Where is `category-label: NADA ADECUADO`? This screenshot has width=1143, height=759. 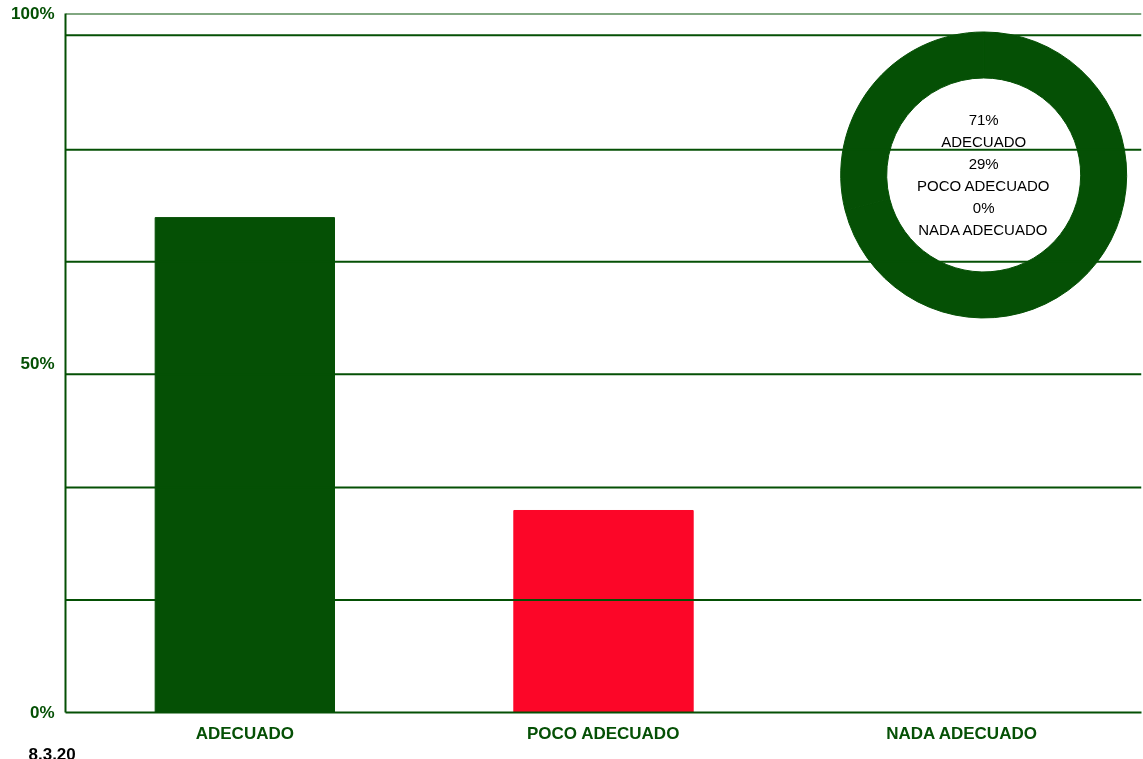
category-label: NADA ADECUADO is located at coordinates (983, 230).